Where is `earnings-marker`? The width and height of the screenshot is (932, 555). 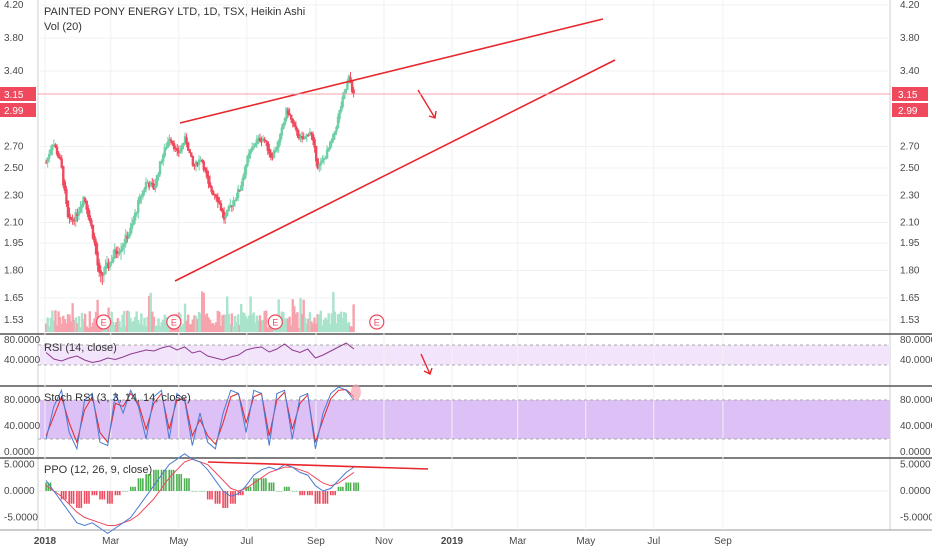
earnings-marker is located at coordinates (275, 322).